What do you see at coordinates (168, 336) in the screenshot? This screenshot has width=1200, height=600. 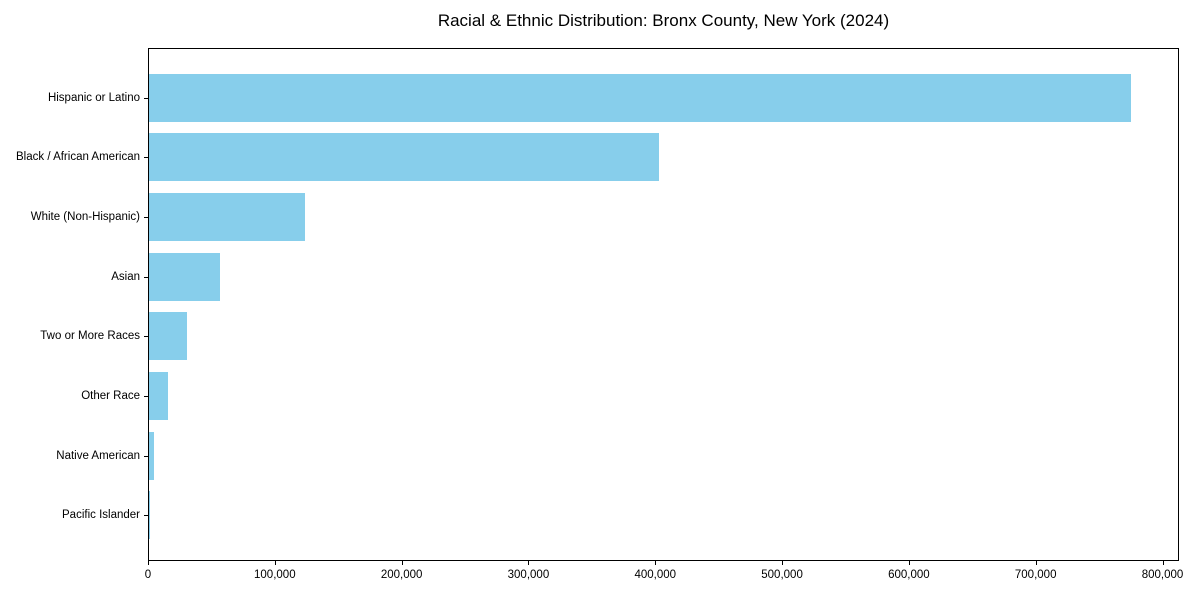 I see `bar-two-or-more-races` at bounding box center [168, 336].